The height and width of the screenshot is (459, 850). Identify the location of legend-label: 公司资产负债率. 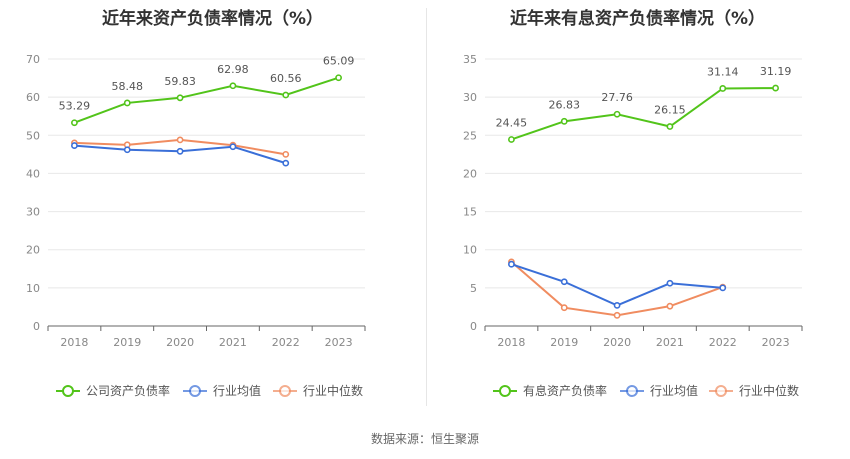
(128, 390).